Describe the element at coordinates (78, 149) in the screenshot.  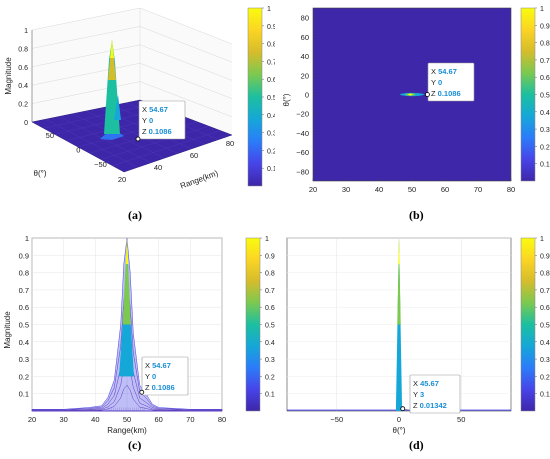
I see `theta-tick-label: 0` at that location.